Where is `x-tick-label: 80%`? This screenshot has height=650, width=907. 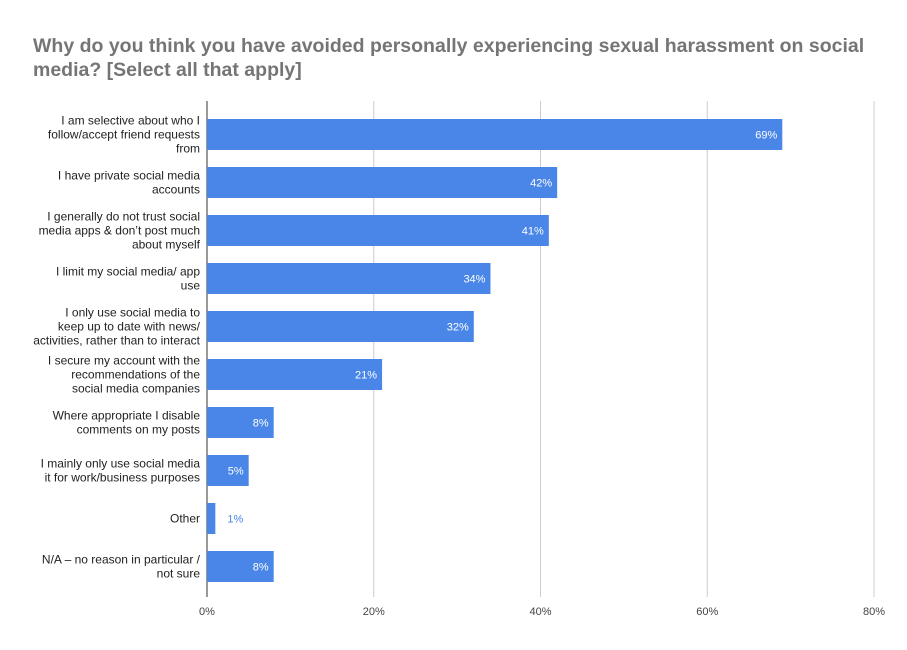
x-tick-label: 80% is located at coordinates (874, 612).